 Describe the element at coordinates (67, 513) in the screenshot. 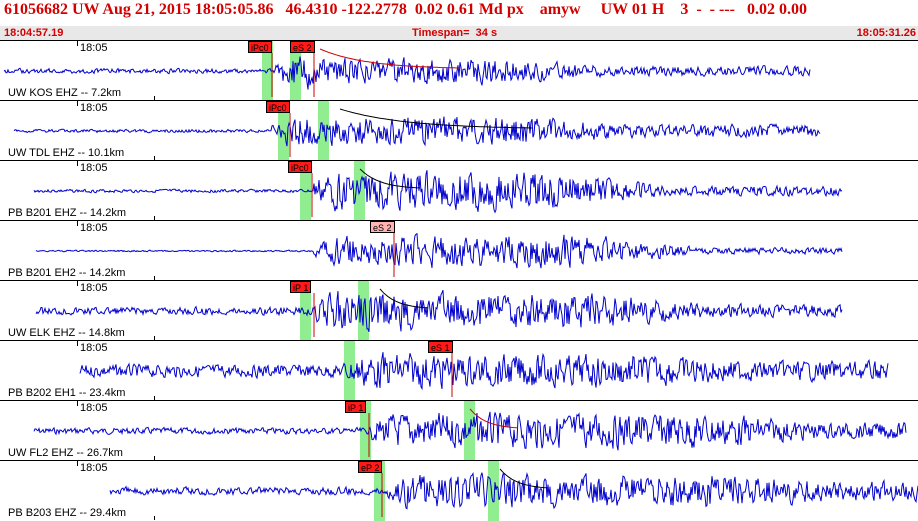

I see `station-label: PB B203 EHZ -- 29.4km` at that location.